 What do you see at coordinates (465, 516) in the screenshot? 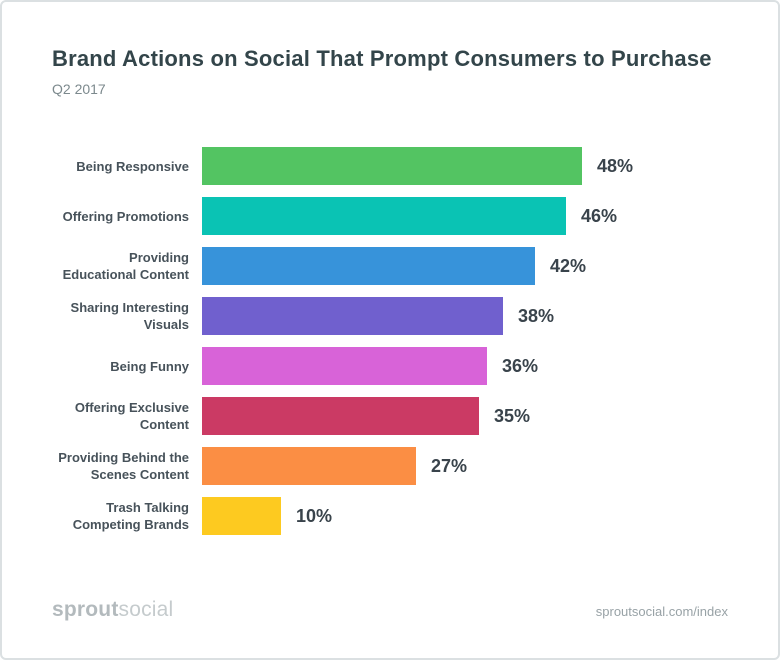
I see `bar-track: 10%` at bounding box center [465, 516].